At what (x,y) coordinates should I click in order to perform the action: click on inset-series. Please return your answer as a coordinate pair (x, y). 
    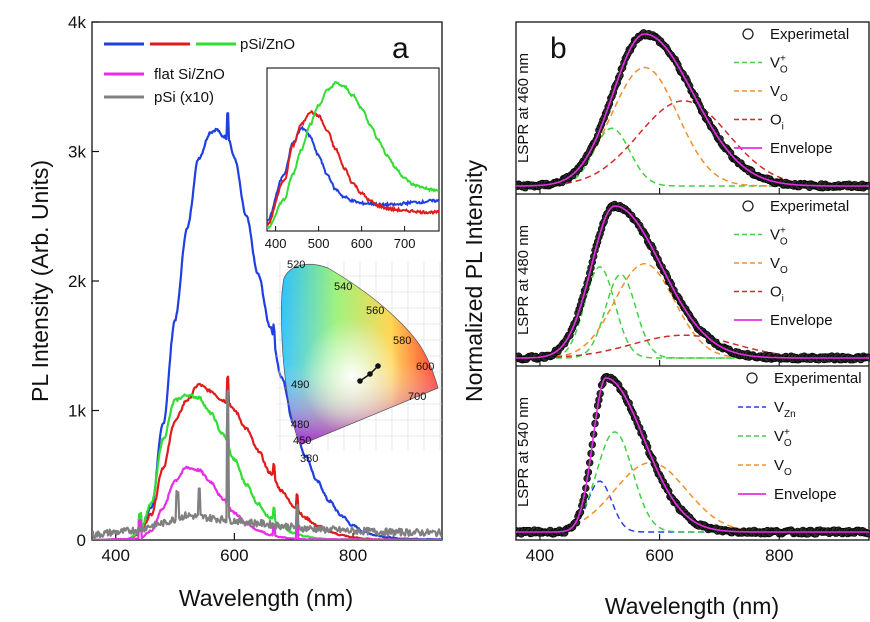
    Looking at the image, I should click on (353, 155).